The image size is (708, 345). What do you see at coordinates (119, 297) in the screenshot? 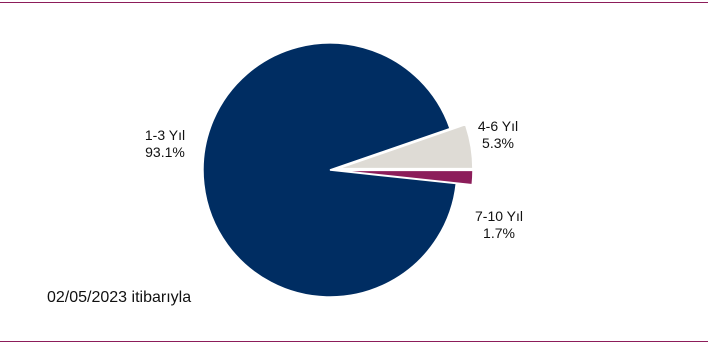
I see `as-of-date-note: 02/05/2023 itibarıyla` at bounding box center [119, 297].